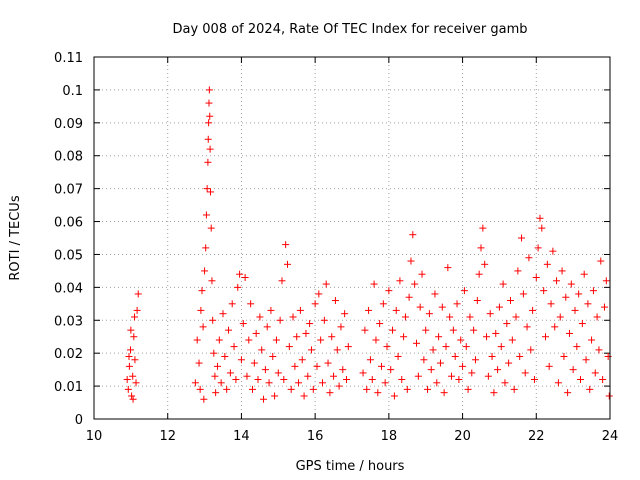  Describe the element at coordinates (68, 321) in the screenshot. I see `y-tick-label: 0.03` at that location.